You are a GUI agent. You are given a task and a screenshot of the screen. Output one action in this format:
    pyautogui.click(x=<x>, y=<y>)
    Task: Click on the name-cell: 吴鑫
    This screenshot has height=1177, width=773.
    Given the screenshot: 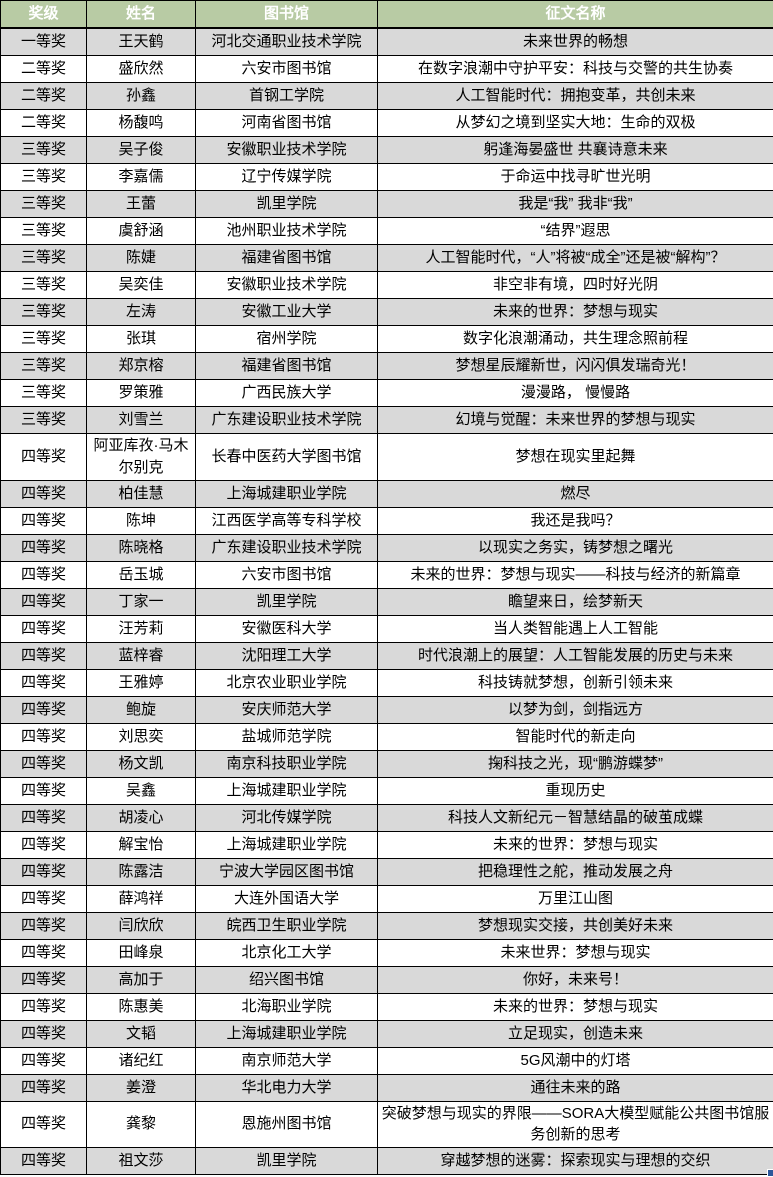 What is the action you would take?
    pyautogui.click(x=141, y=790)
    